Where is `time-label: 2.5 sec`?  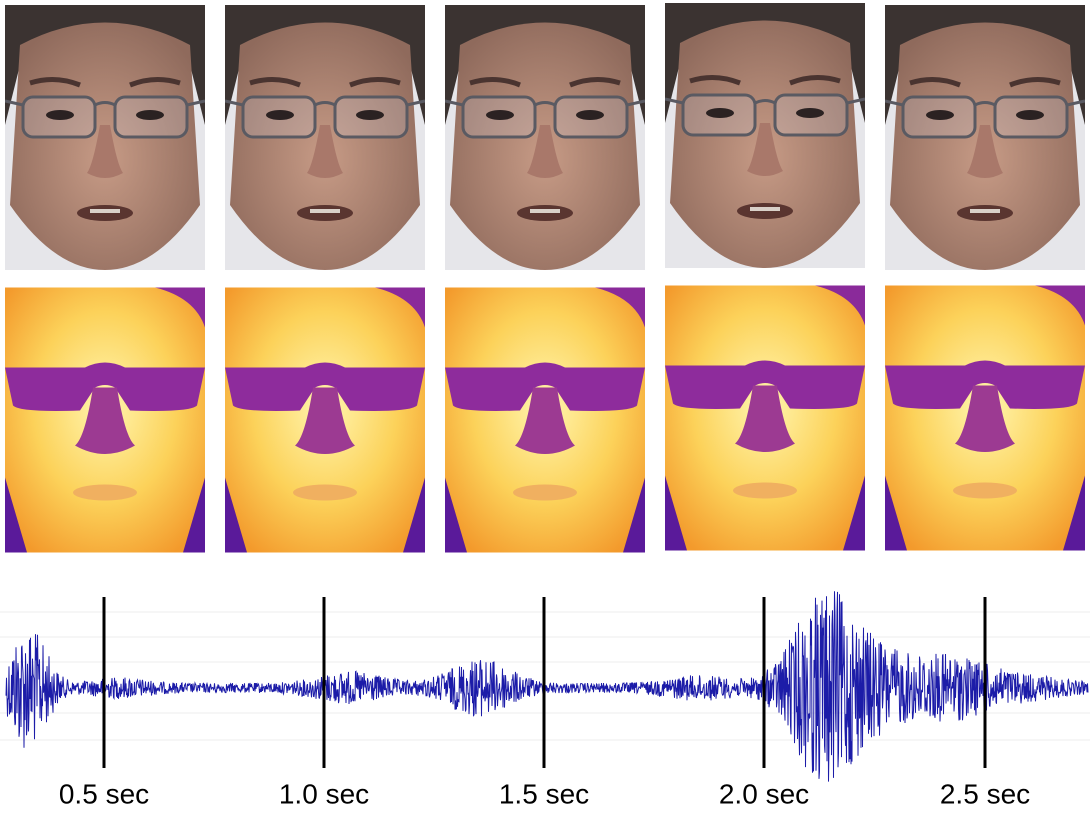
time-label: 2.5 sec is located at coordinates (985, 793).